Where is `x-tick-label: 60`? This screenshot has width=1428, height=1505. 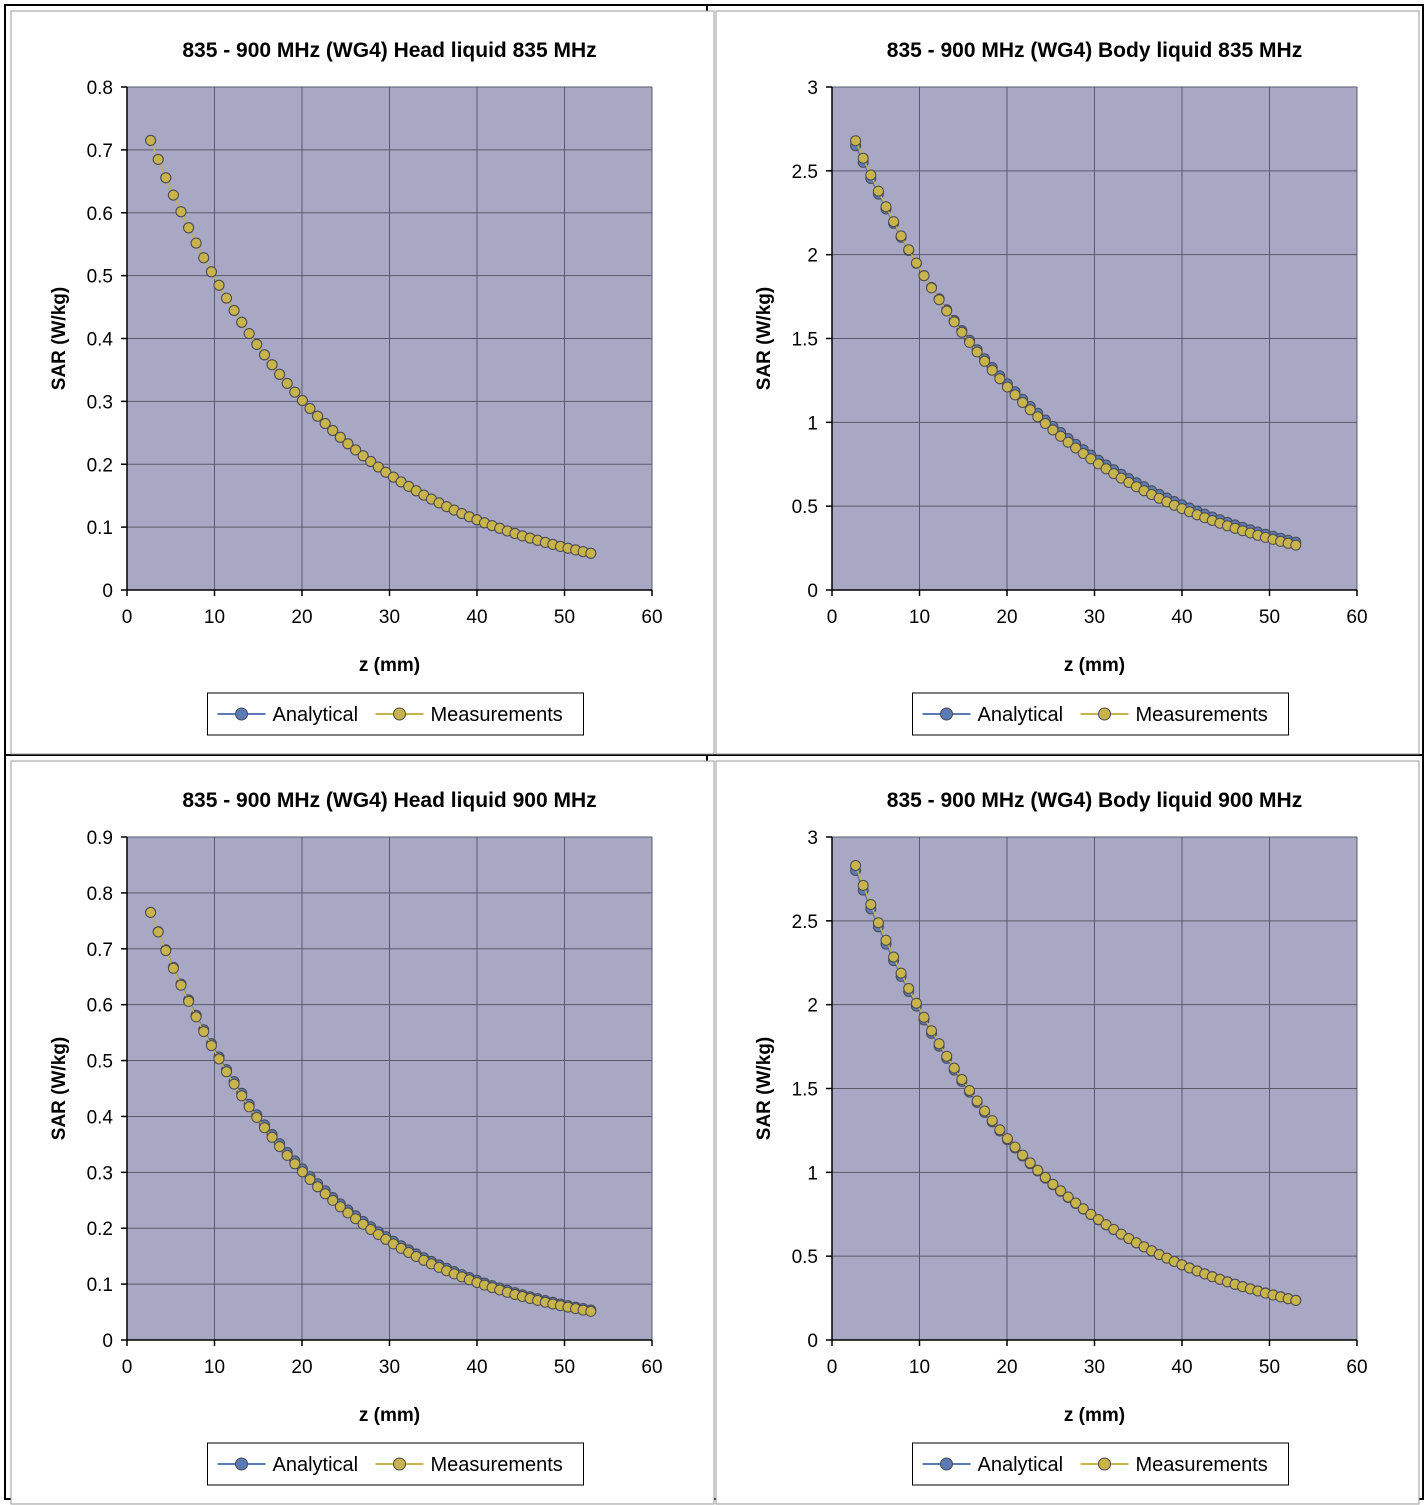 x-tick-label: 60 is located at coordinates (1356, 617).